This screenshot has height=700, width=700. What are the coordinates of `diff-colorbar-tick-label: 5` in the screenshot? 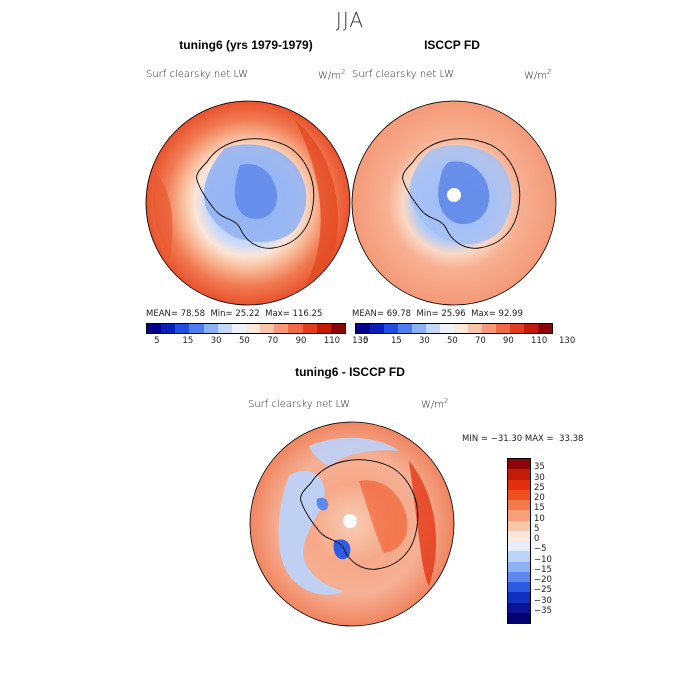 It's located at (537, 528).